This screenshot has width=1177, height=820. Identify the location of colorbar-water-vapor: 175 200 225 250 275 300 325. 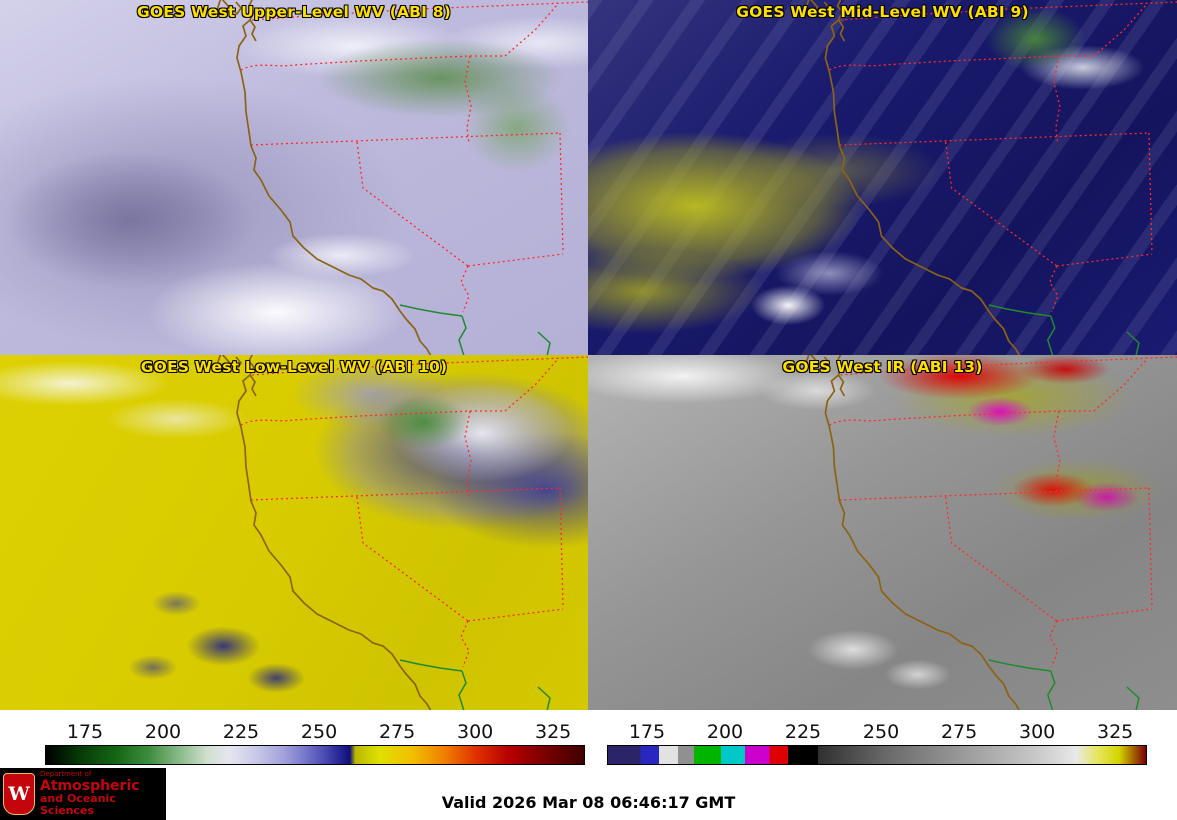
(315, 739).